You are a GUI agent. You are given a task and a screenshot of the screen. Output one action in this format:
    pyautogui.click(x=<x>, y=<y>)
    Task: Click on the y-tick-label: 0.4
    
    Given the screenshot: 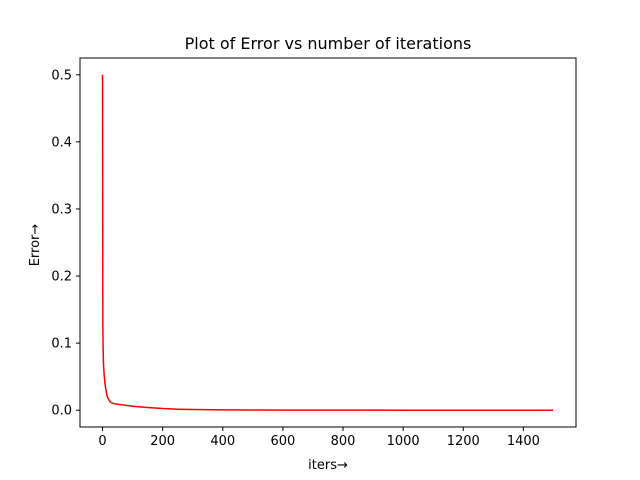 What is the action you would take?
    pyautogui.click(x=61, y=142)
    